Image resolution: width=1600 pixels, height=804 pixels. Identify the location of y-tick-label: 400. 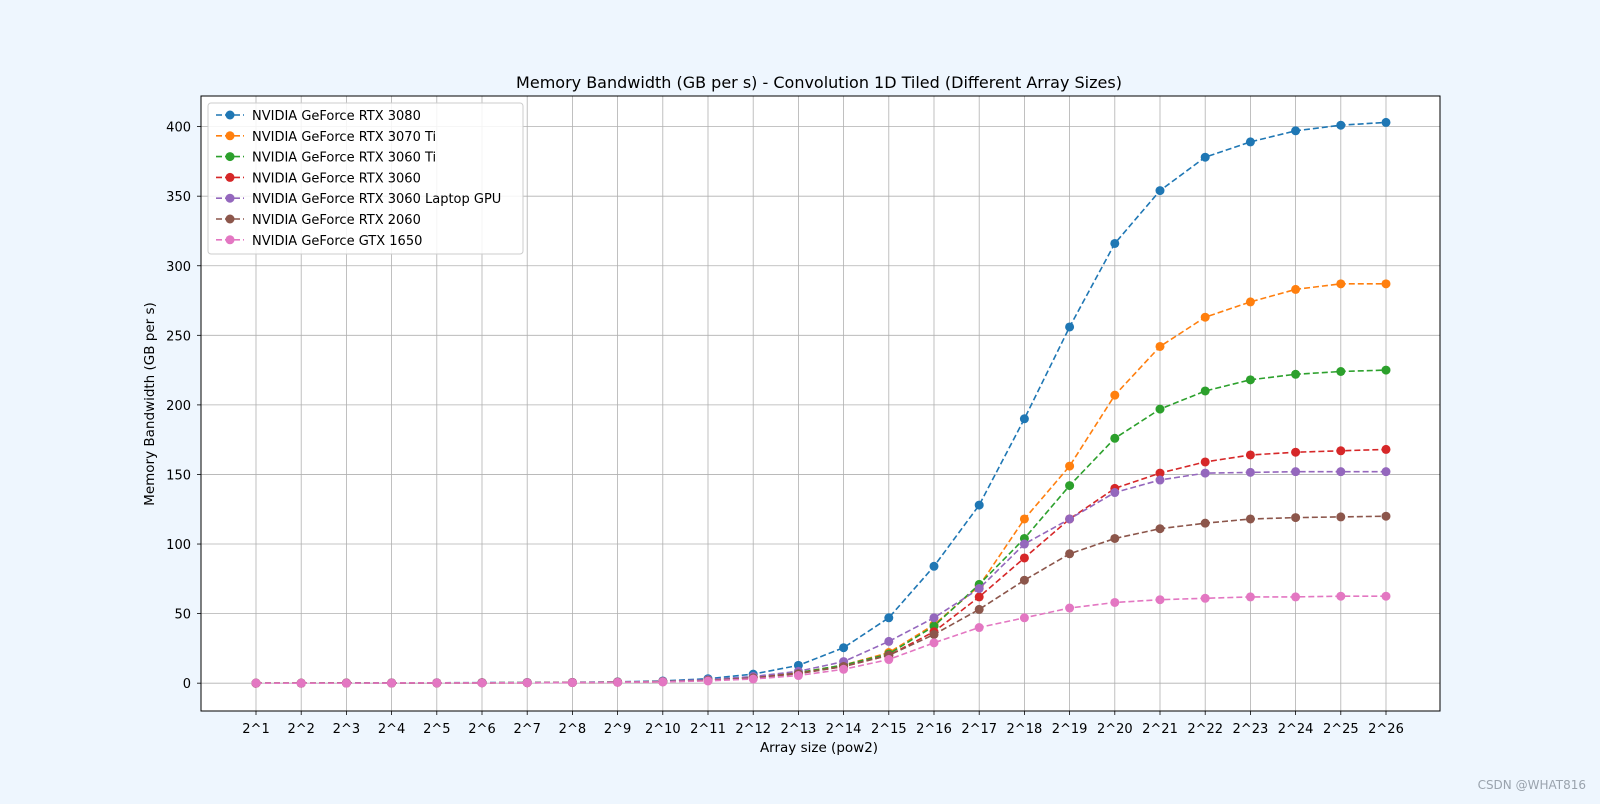
(178, 128).